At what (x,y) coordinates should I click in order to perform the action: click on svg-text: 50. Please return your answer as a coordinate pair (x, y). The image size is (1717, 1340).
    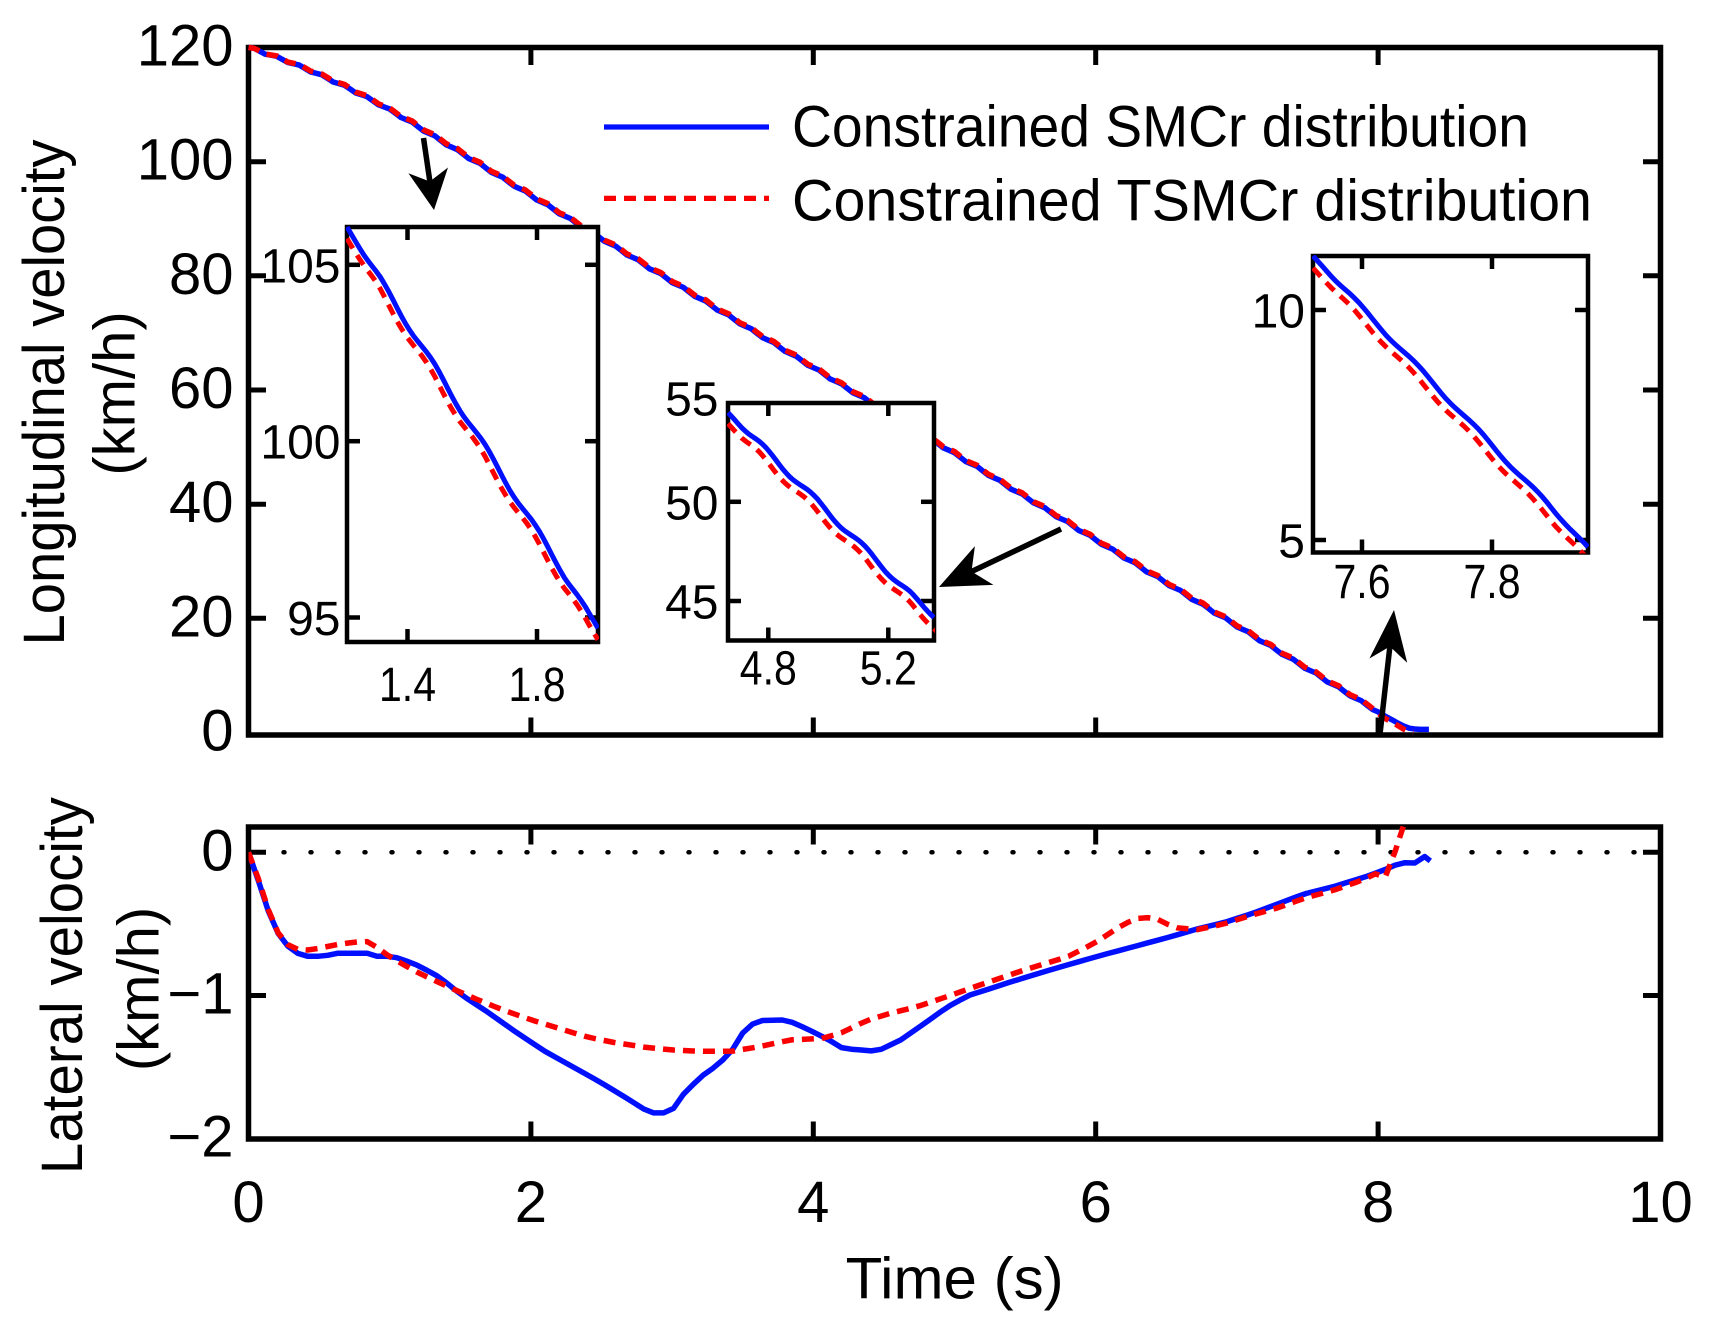
    Looking at the image, I should click on (691, 503).